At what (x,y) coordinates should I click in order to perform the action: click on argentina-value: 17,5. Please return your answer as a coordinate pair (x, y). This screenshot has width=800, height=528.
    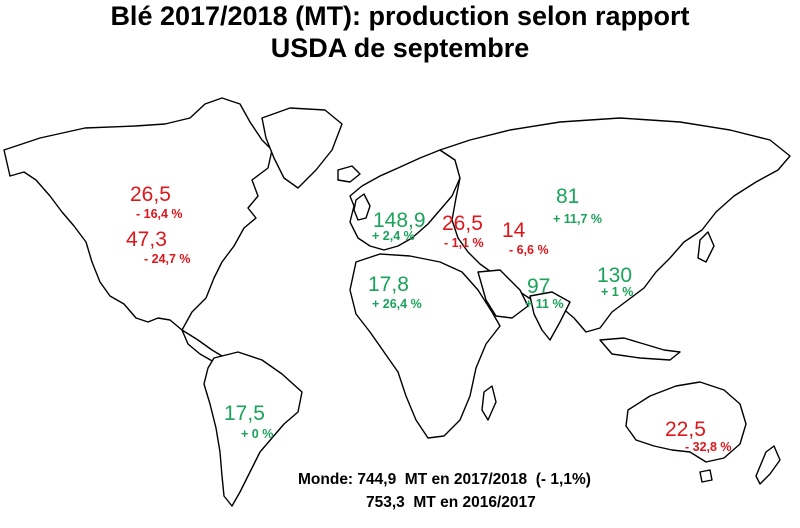
    Looking at the image, I should click on (244, 413).